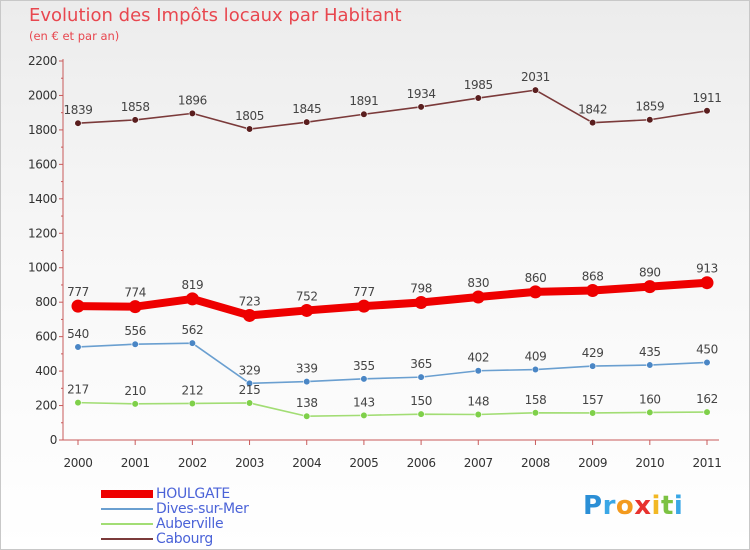  Describe the element at coordinates (46, 302) in the screenshot. I see `y-tick-label: 800` at that location.